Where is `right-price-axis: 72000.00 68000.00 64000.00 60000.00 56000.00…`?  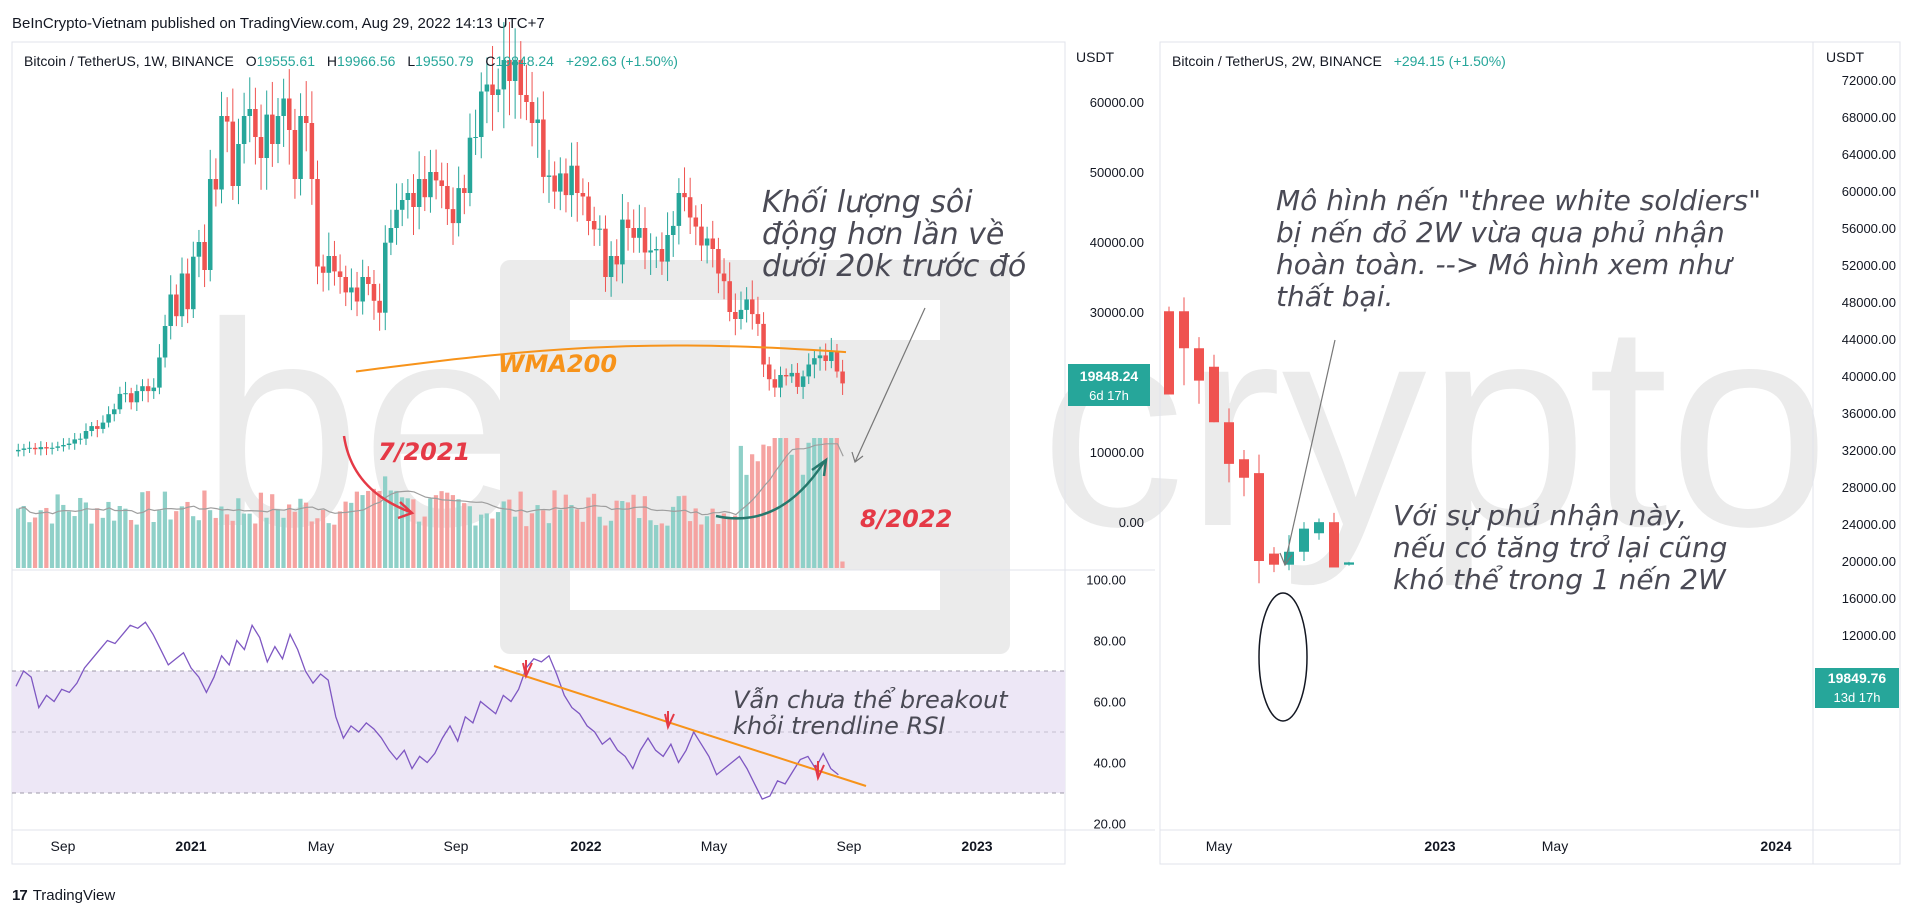 right-price-axis: 72000.00 68000.00 64000.00 60000.00 56000.00… is located at coordinates (1869, 376).